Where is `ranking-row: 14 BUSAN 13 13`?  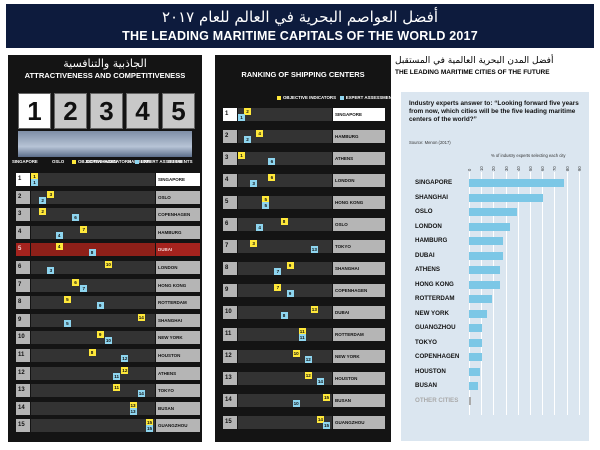 ranking-row: 14 BUSAN 13 13 is located at coordinates (108, 408).